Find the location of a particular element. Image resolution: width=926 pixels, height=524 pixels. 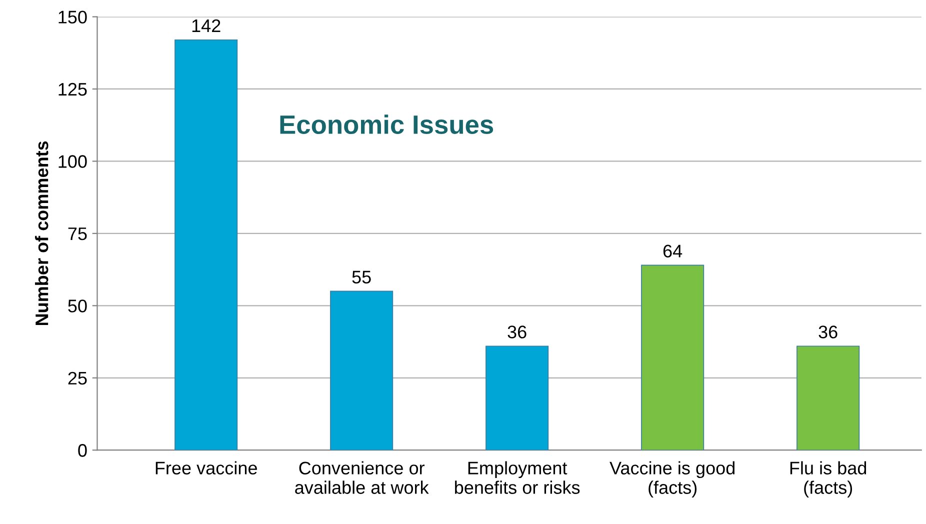

y-tick-label: 150 is located at coordinates (72, 17).